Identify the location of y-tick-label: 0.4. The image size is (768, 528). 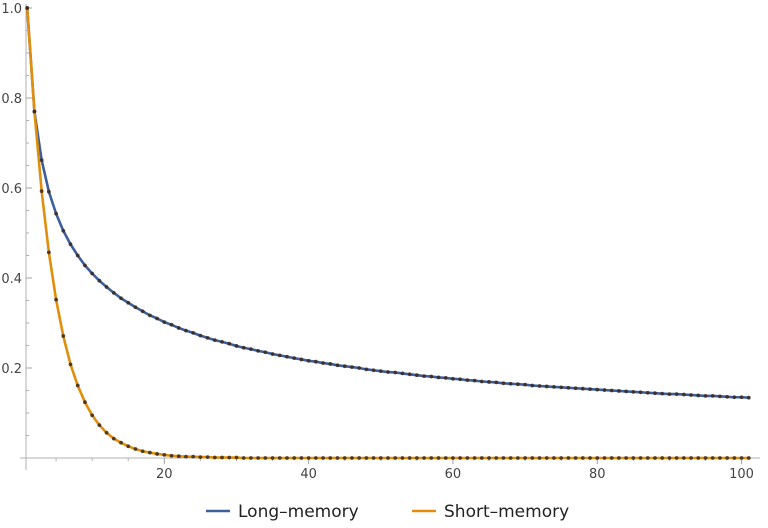
(11, 279).